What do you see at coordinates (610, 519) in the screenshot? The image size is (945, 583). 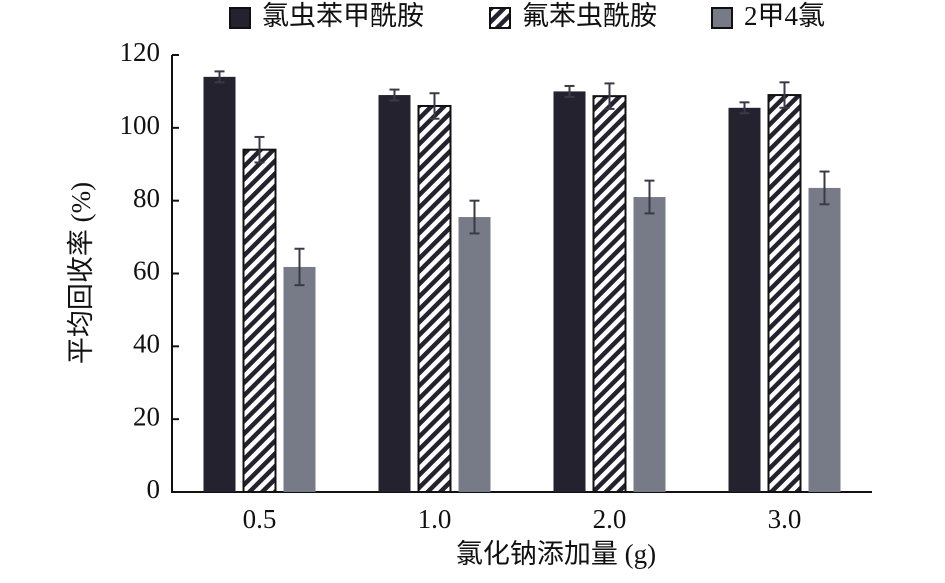 I see `x-tick-label: 2.0` at bounding box center [610, 519].